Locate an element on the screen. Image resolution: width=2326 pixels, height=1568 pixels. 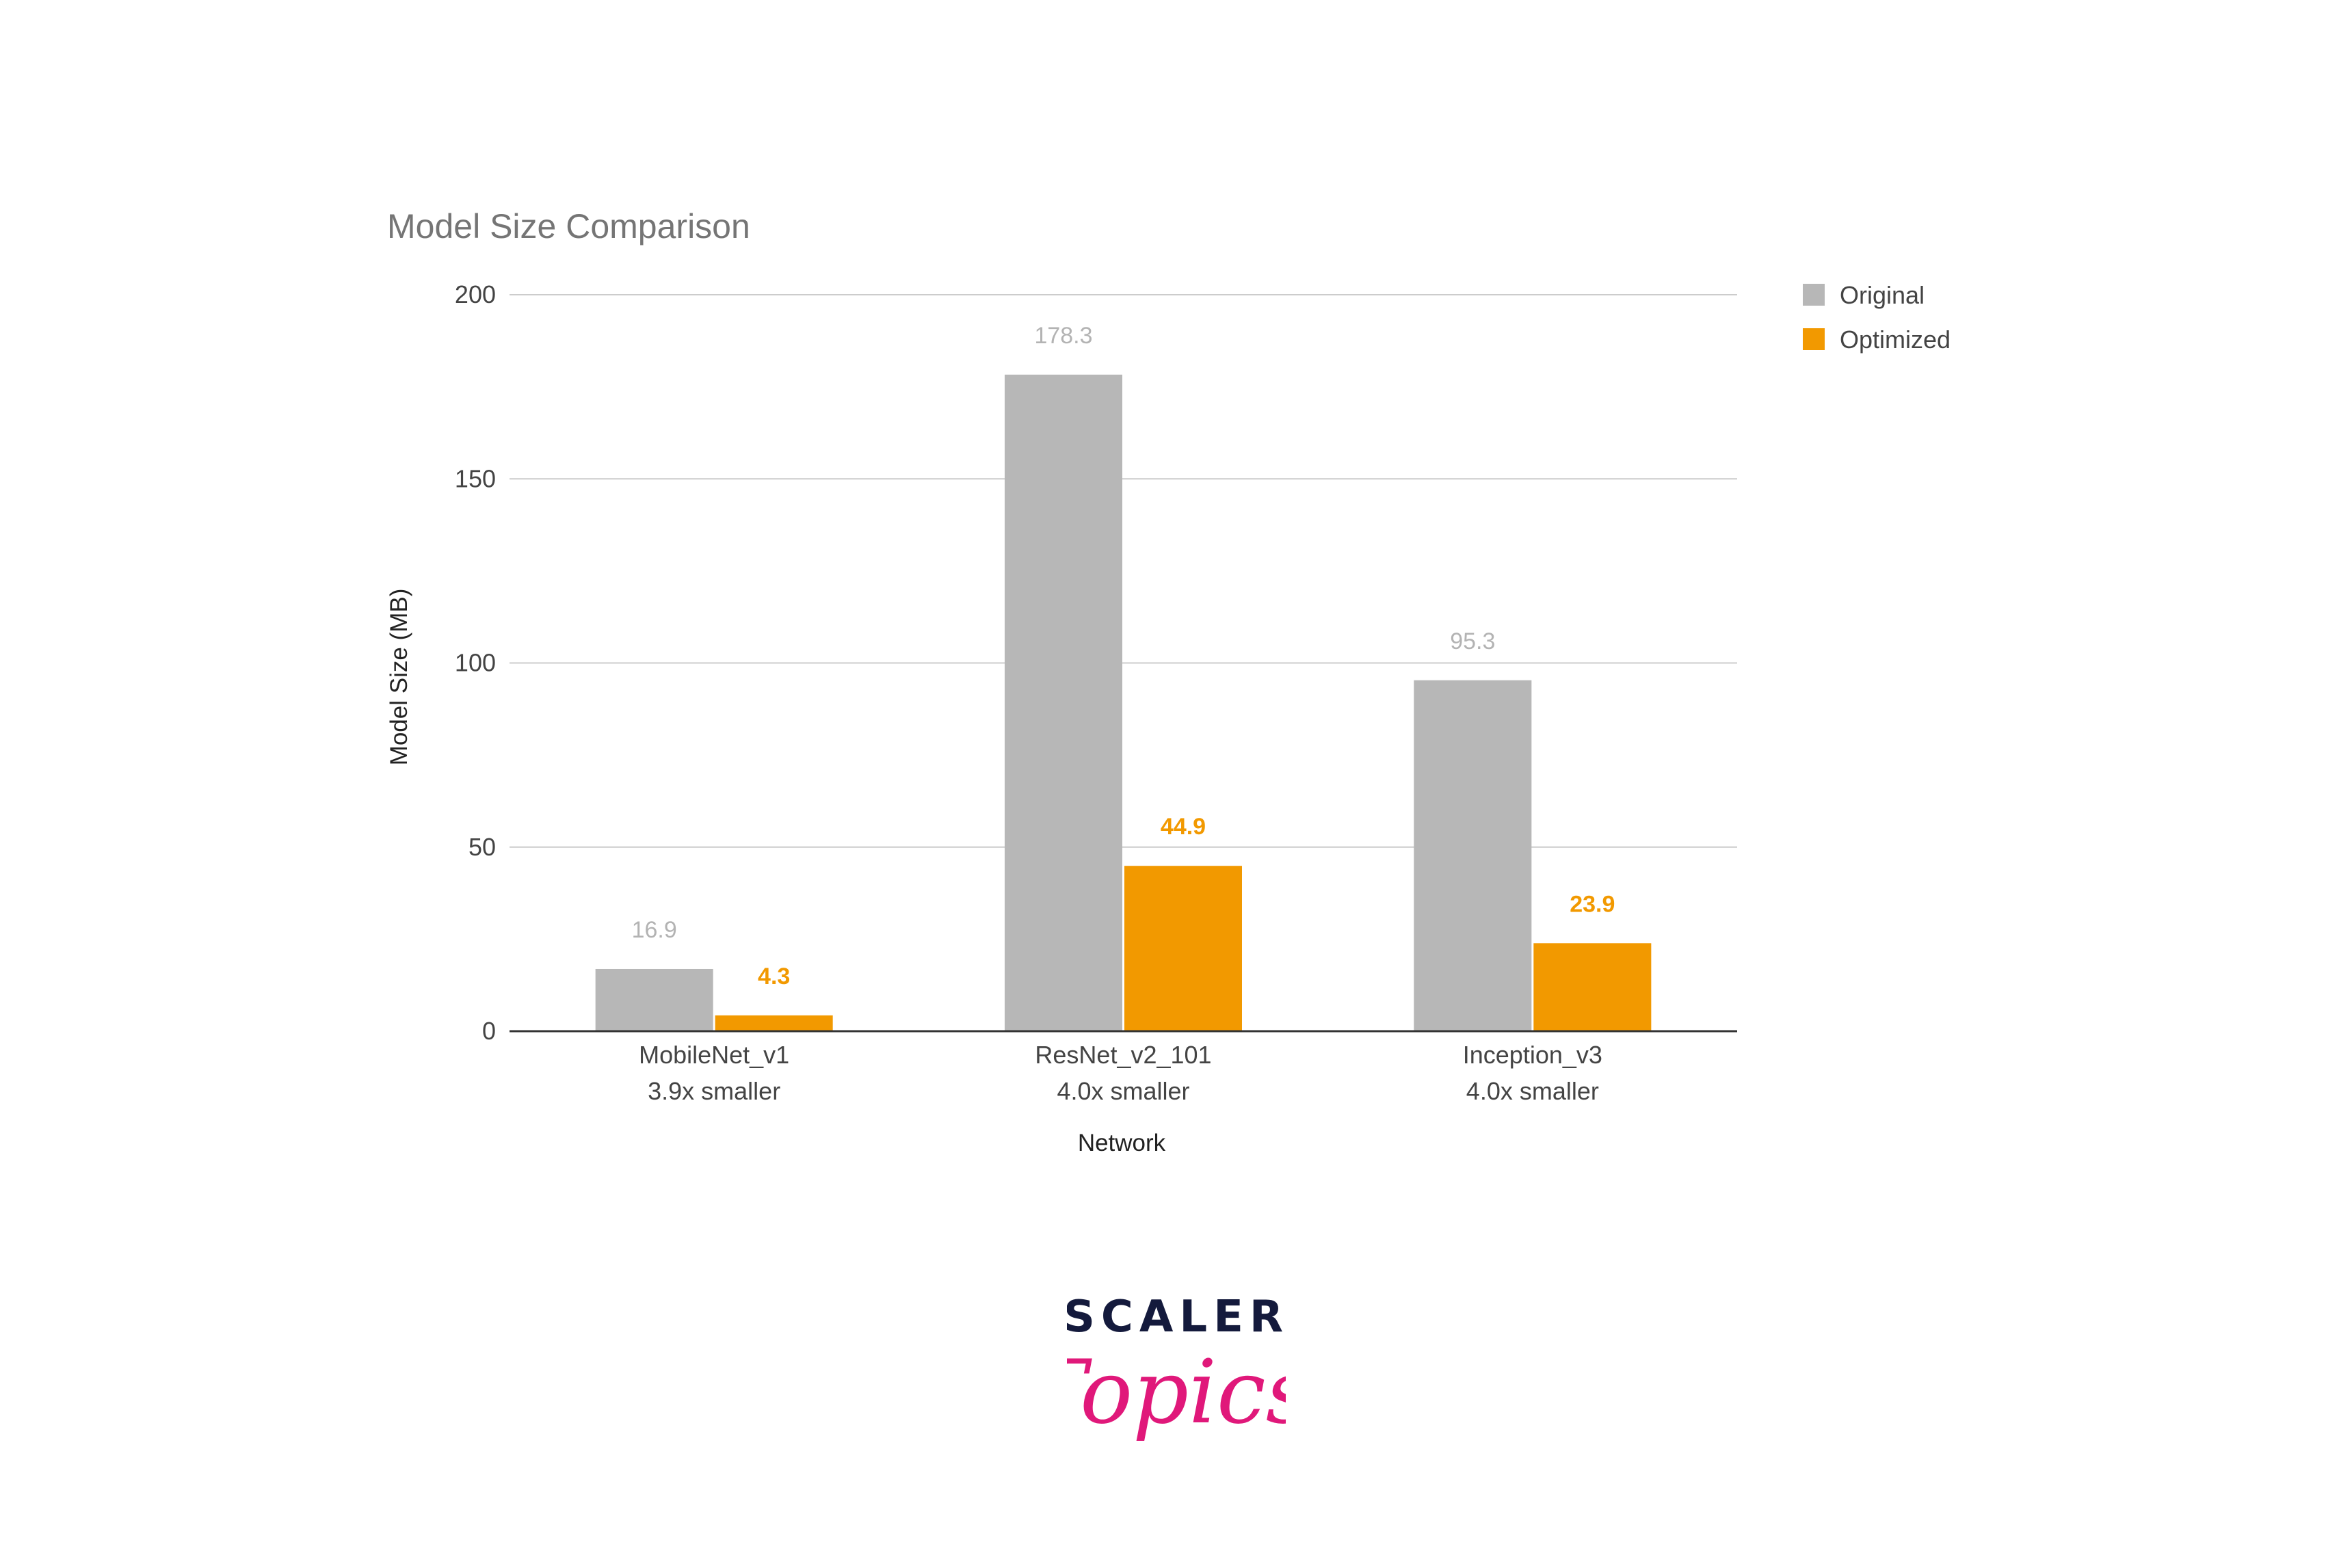
legend-swatch-optimized is located at coordinates (1814, 339).